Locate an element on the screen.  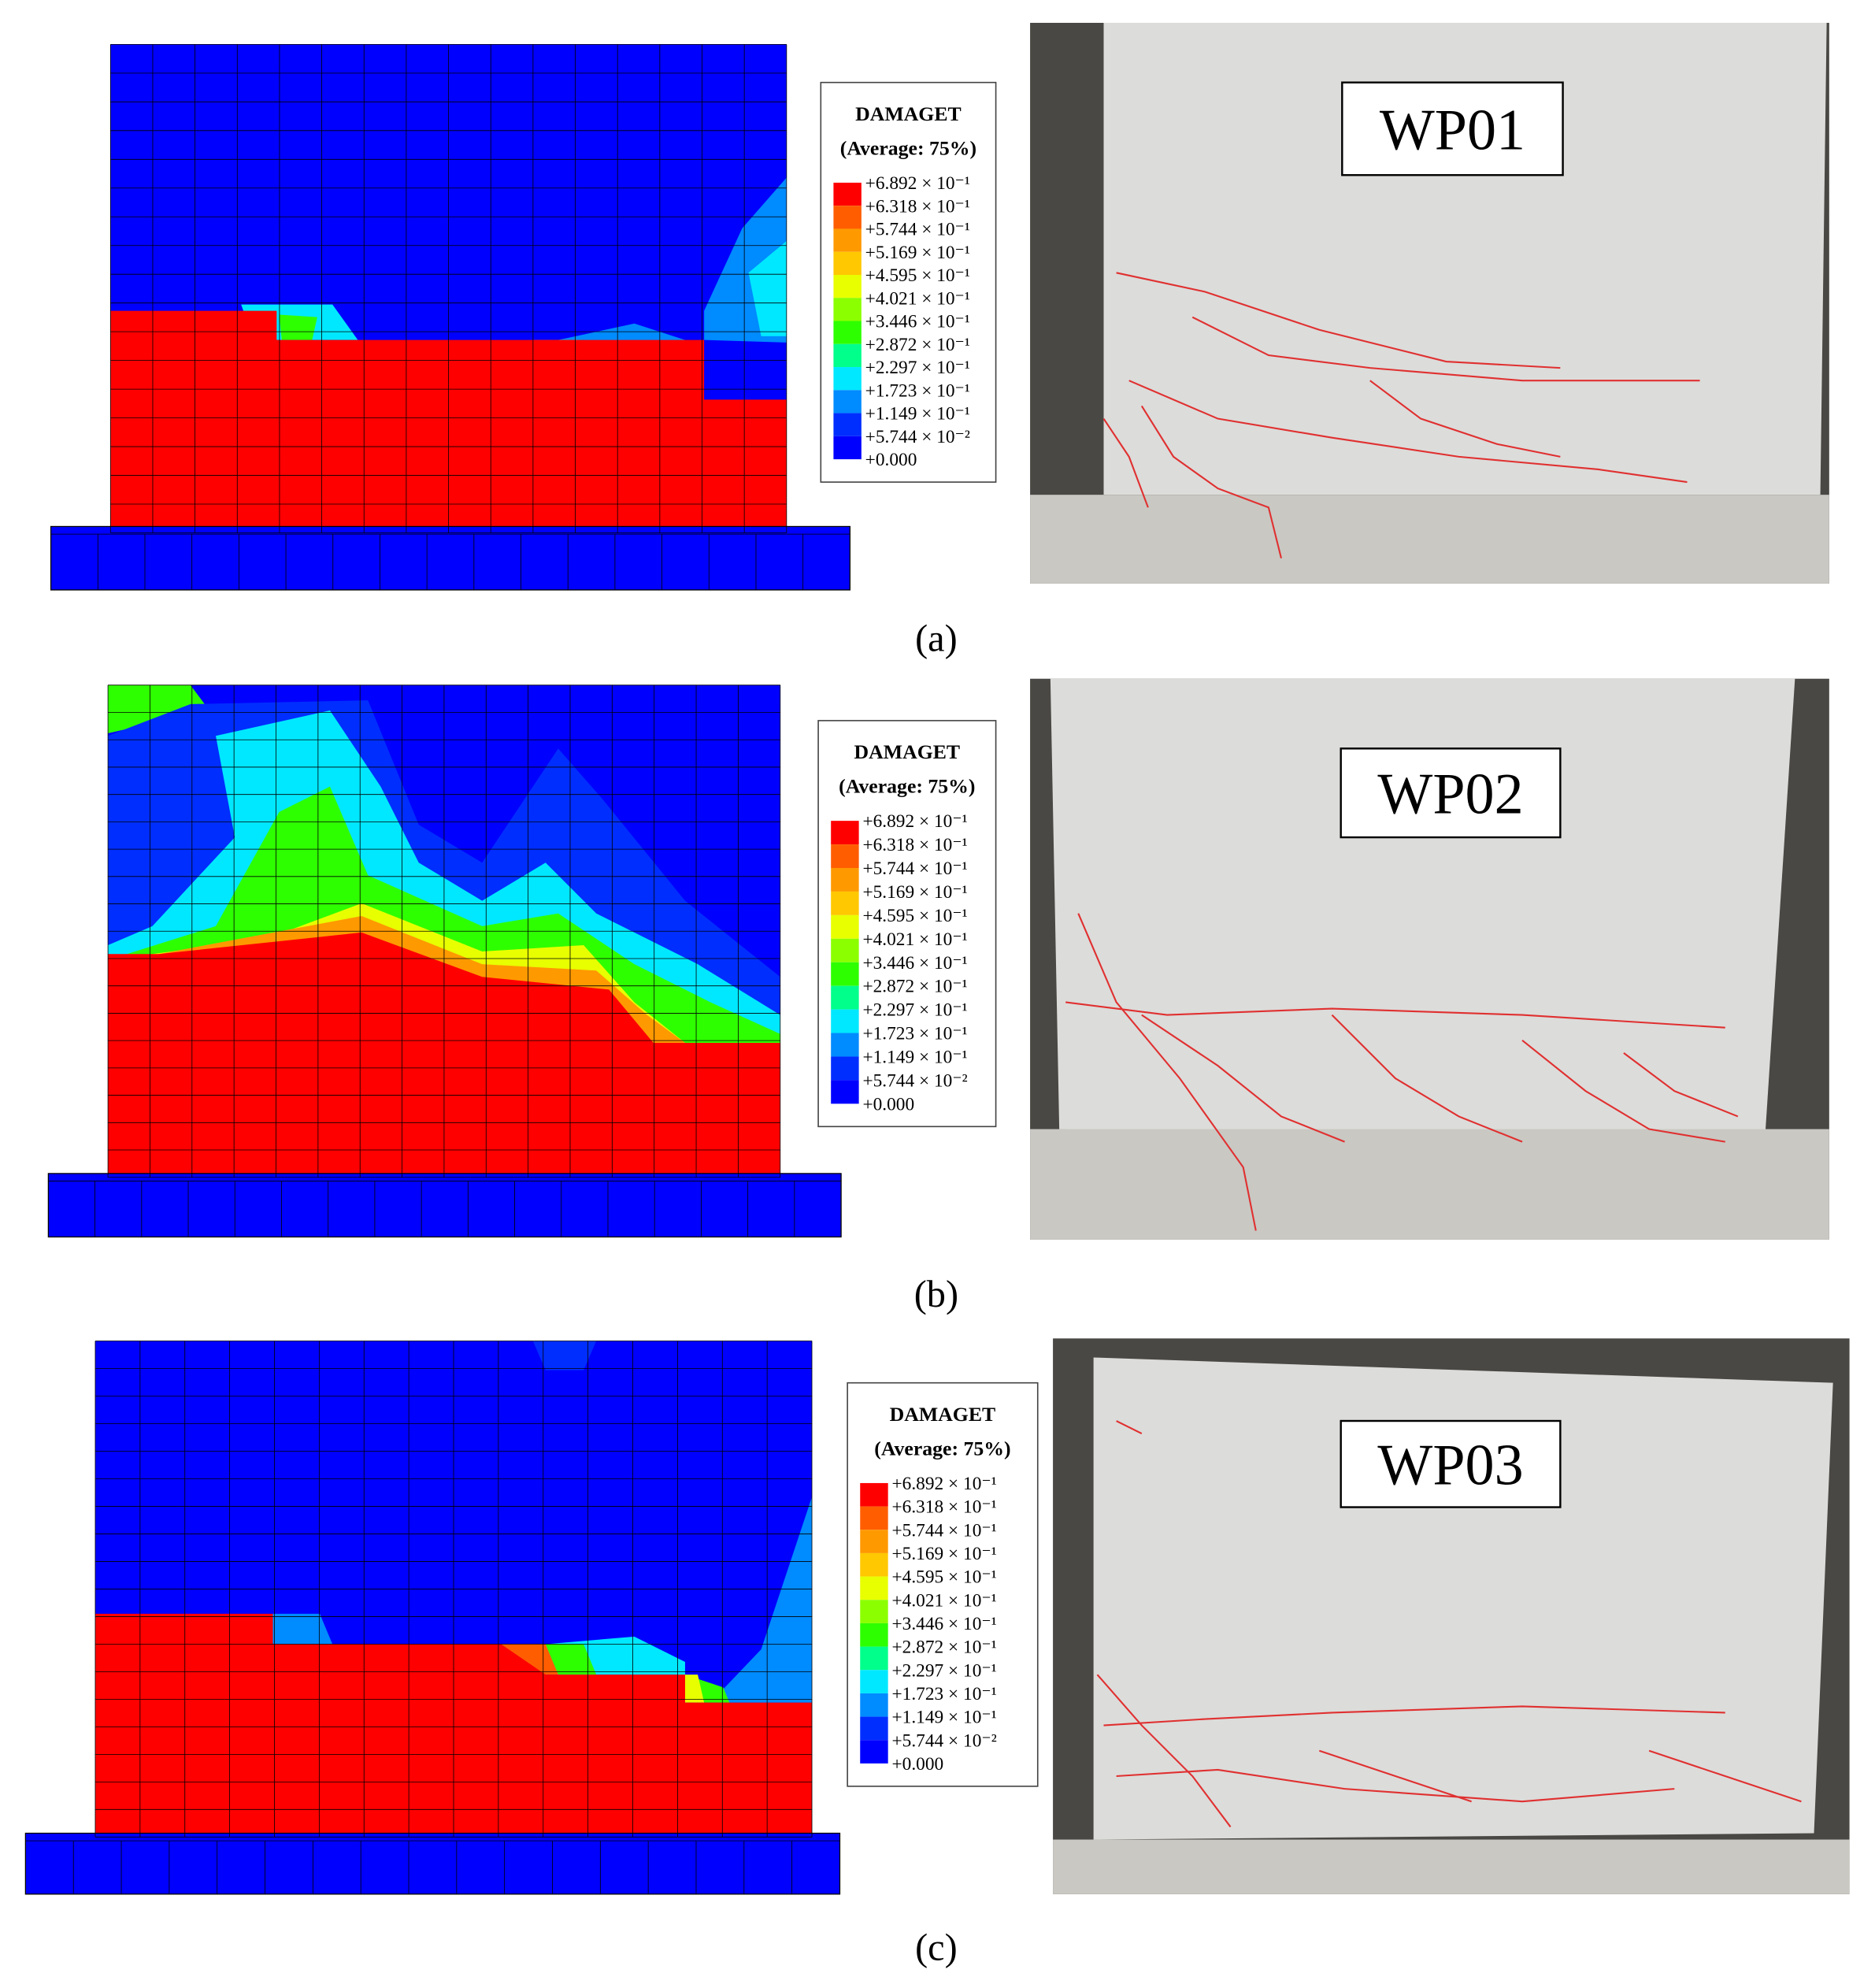
specimen-label: WP03 is located at coordinates (1450, 1466).